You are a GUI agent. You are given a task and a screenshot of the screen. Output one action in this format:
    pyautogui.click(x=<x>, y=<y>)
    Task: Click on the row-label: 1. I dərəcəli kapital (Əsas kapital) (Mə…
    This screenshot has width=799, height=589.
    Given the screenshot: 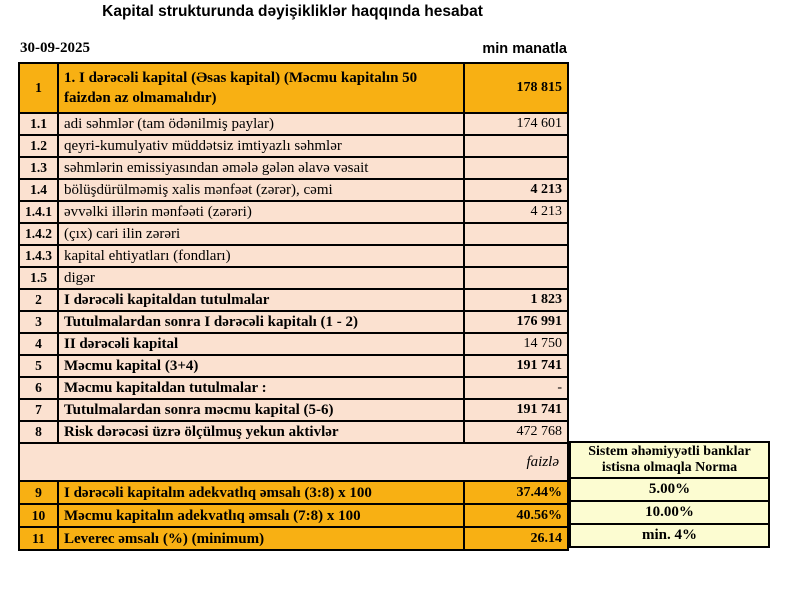 What is the action you would take?
    pyautogui.click(x=261, y=88)
    